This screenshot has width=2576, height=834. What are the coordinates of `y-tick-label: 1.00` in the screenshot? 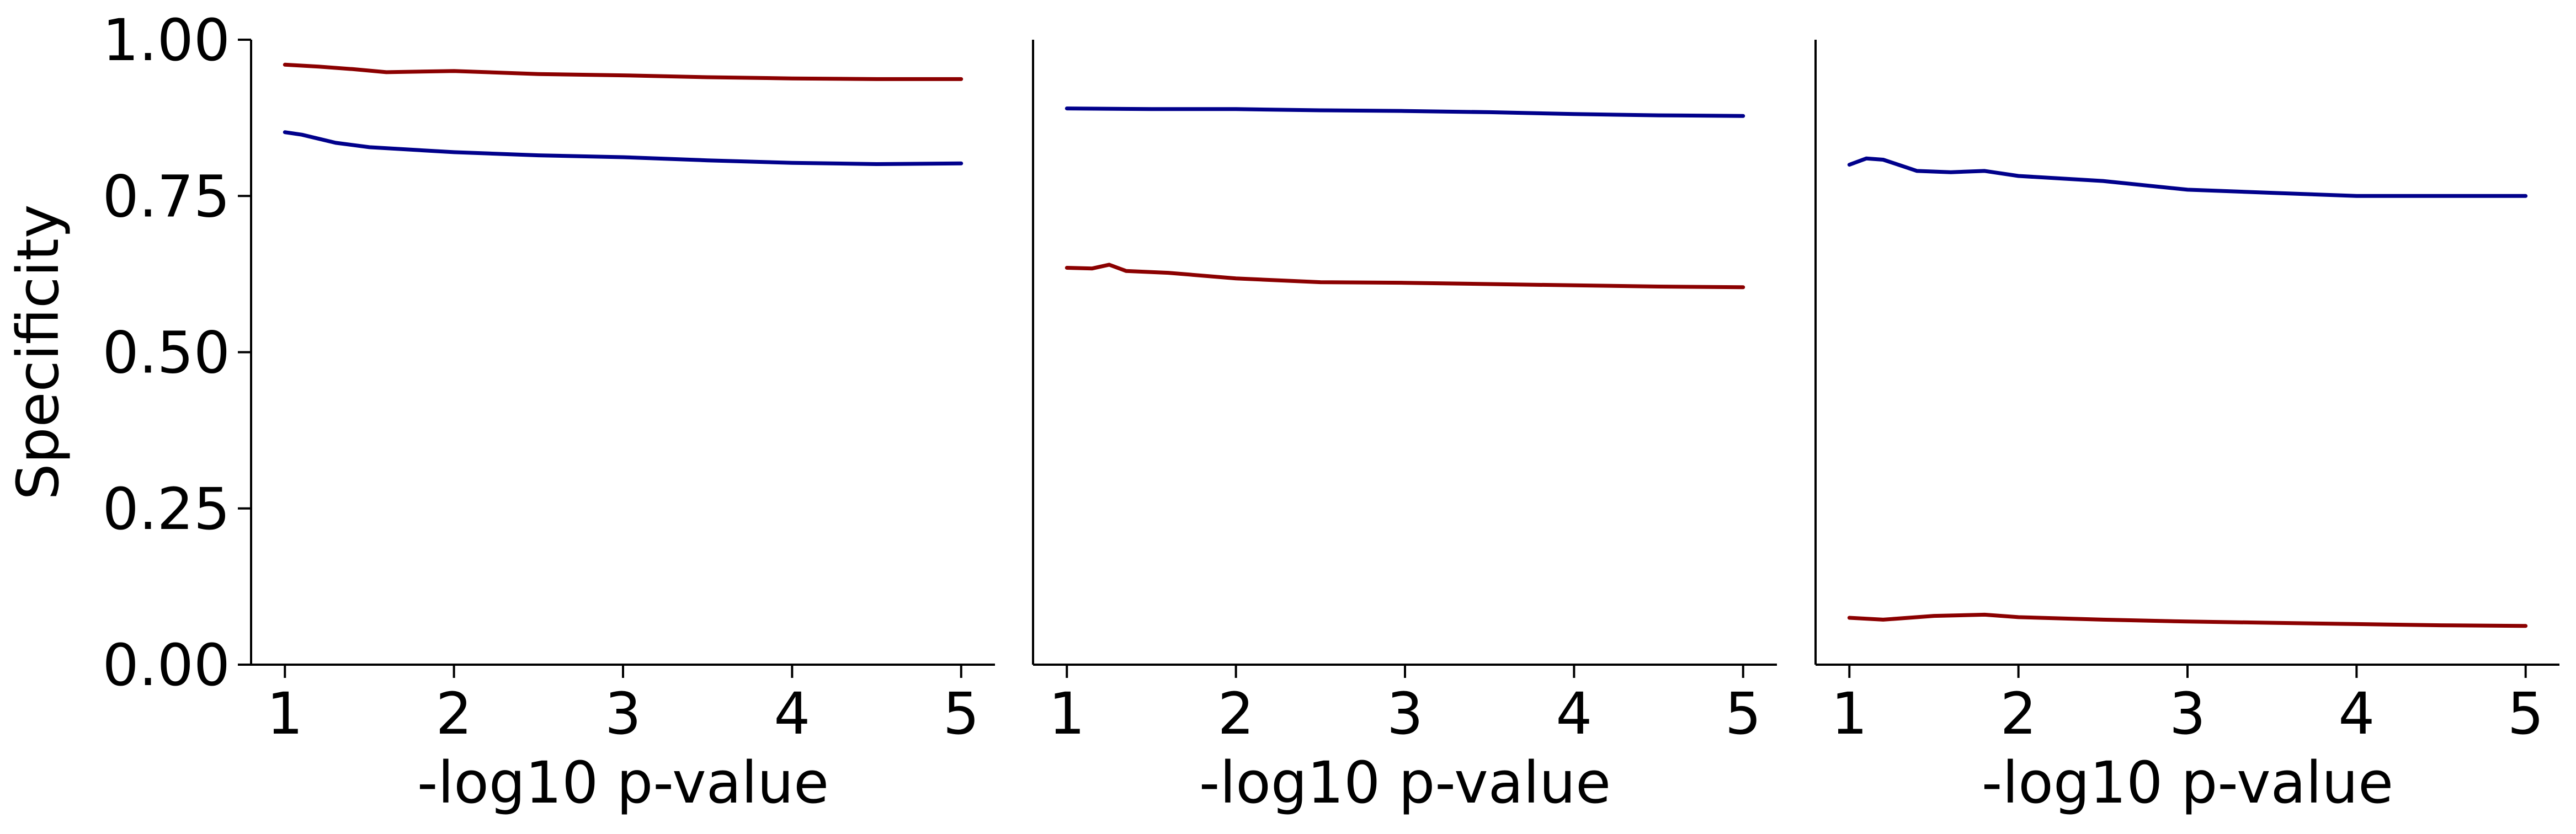 It's located at (166, 41).